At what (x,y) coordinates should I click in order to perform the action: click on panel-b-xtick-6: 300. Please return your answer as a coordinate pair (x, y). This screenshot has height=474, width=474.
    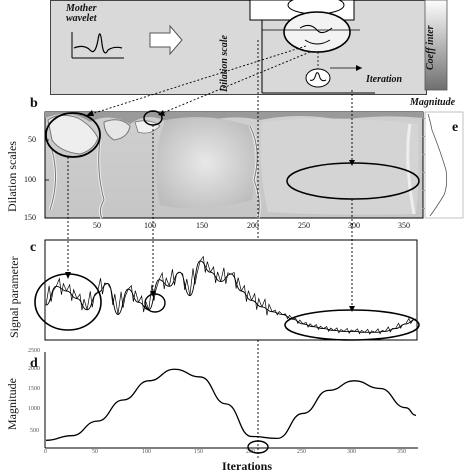
    Looking at the image, I should click on (354, 225).